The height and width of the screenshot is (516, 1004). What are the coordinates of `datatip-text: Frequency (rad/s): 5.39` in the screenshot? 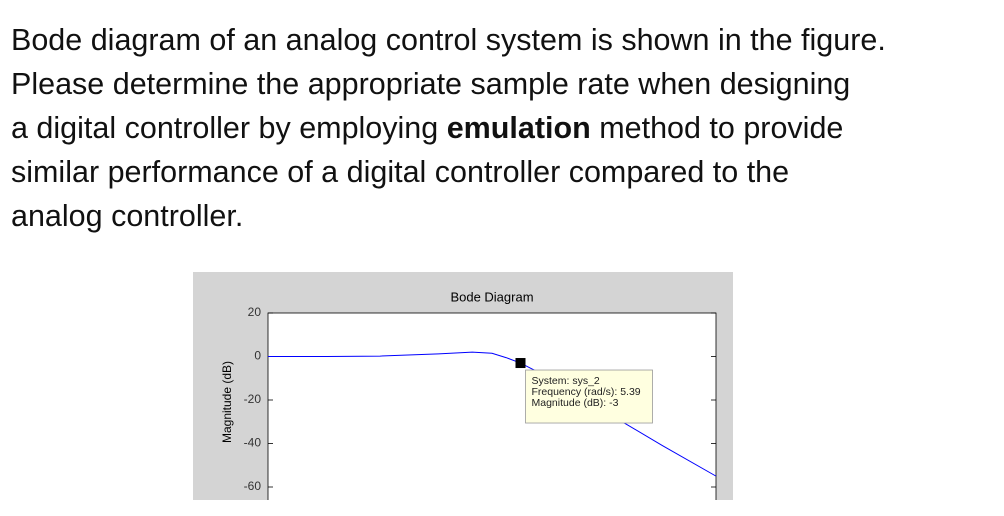 It's located at (586, 392).